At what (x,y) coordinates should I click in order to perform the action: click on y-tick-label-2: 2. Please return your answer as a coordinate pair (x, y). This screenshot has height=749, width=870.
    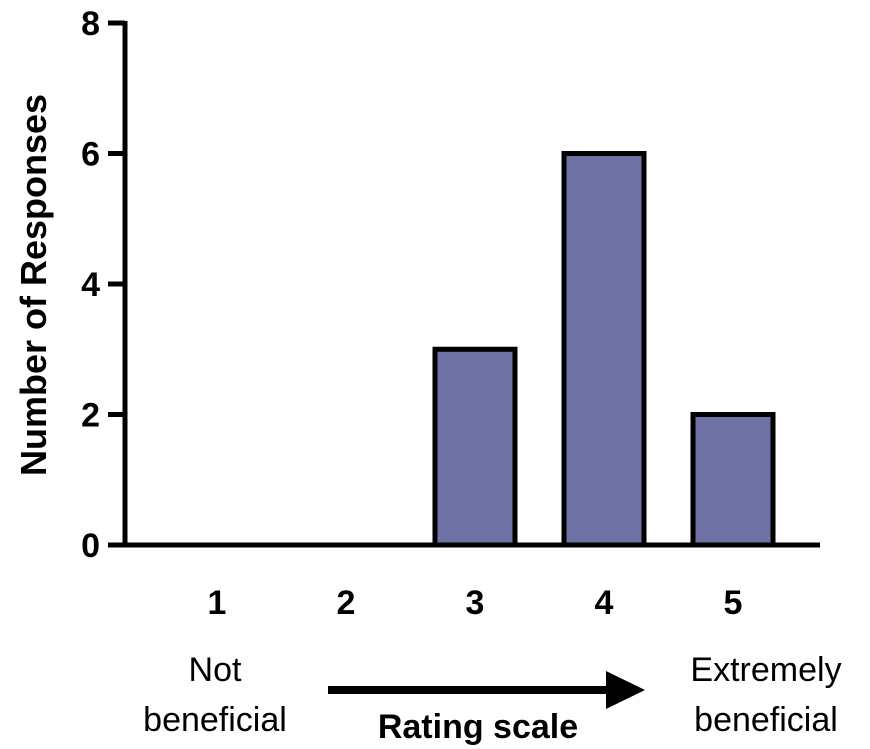
    Looking at the image, I should click on (90, 416).